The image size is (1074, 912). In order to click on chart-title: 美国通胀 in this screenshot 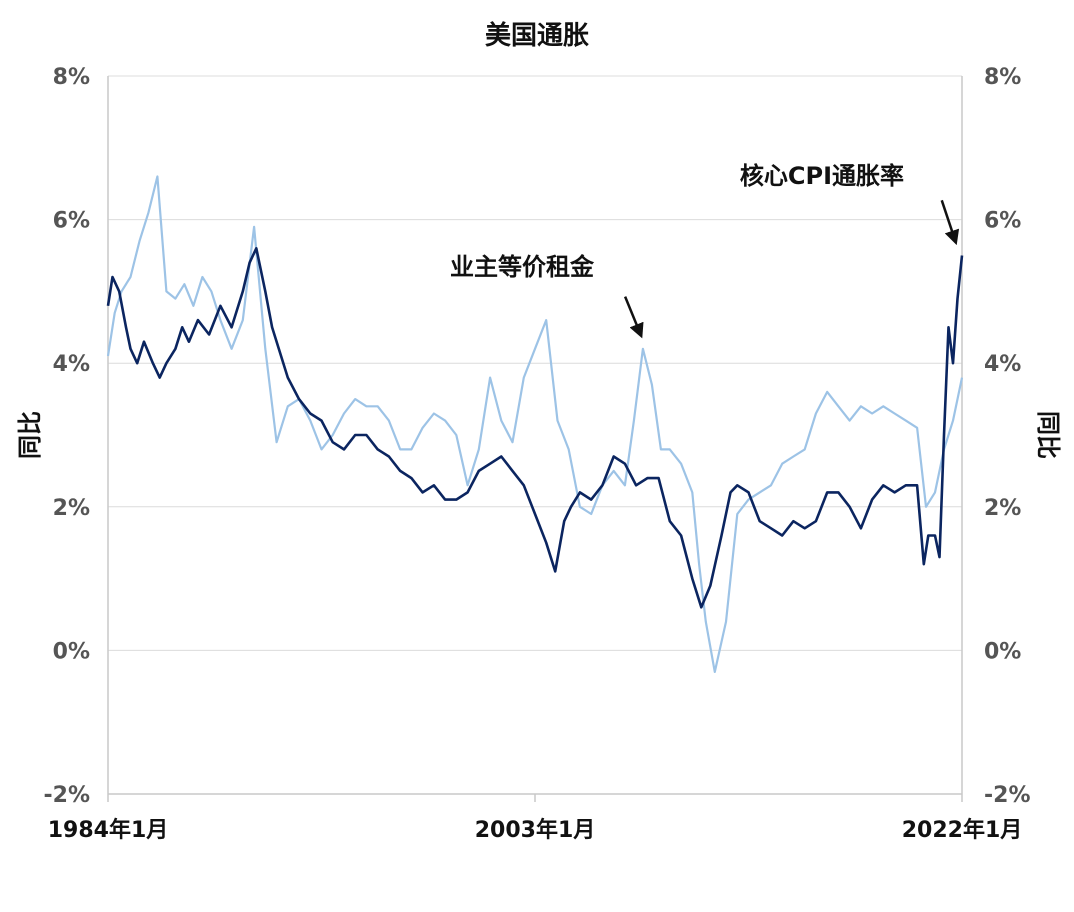, I will do `click(537, 35)`.